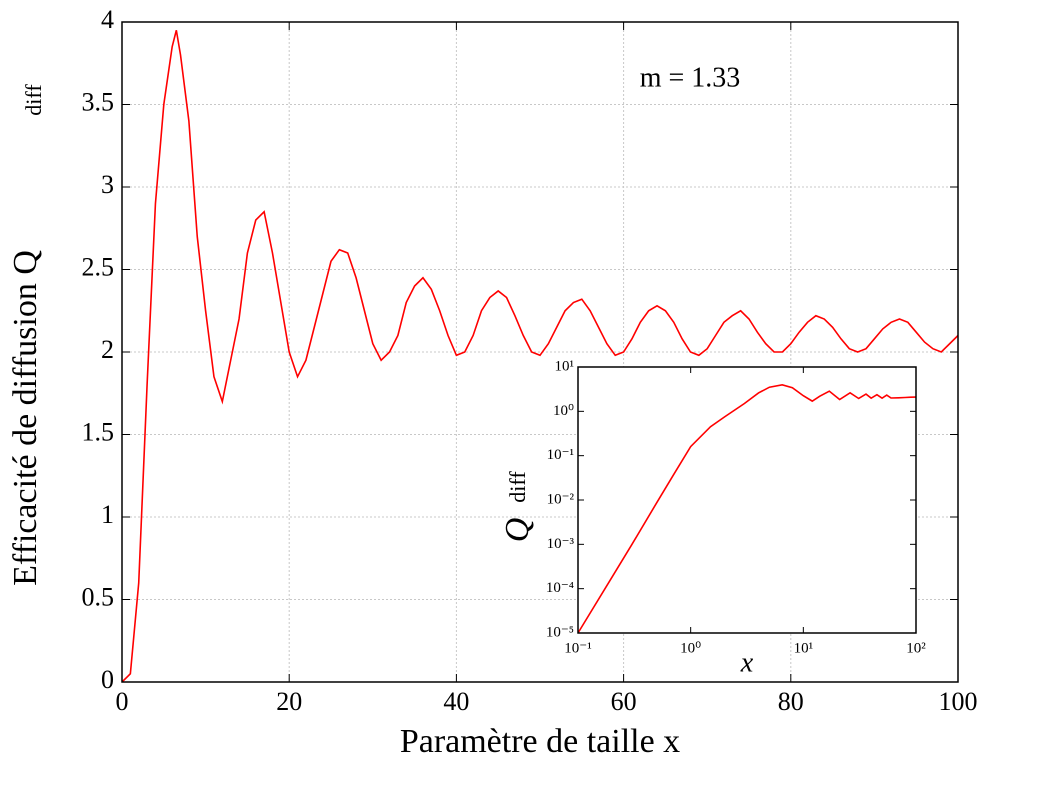  I want to click on y-tick-label: 10⁻¹, so click(560, 455).